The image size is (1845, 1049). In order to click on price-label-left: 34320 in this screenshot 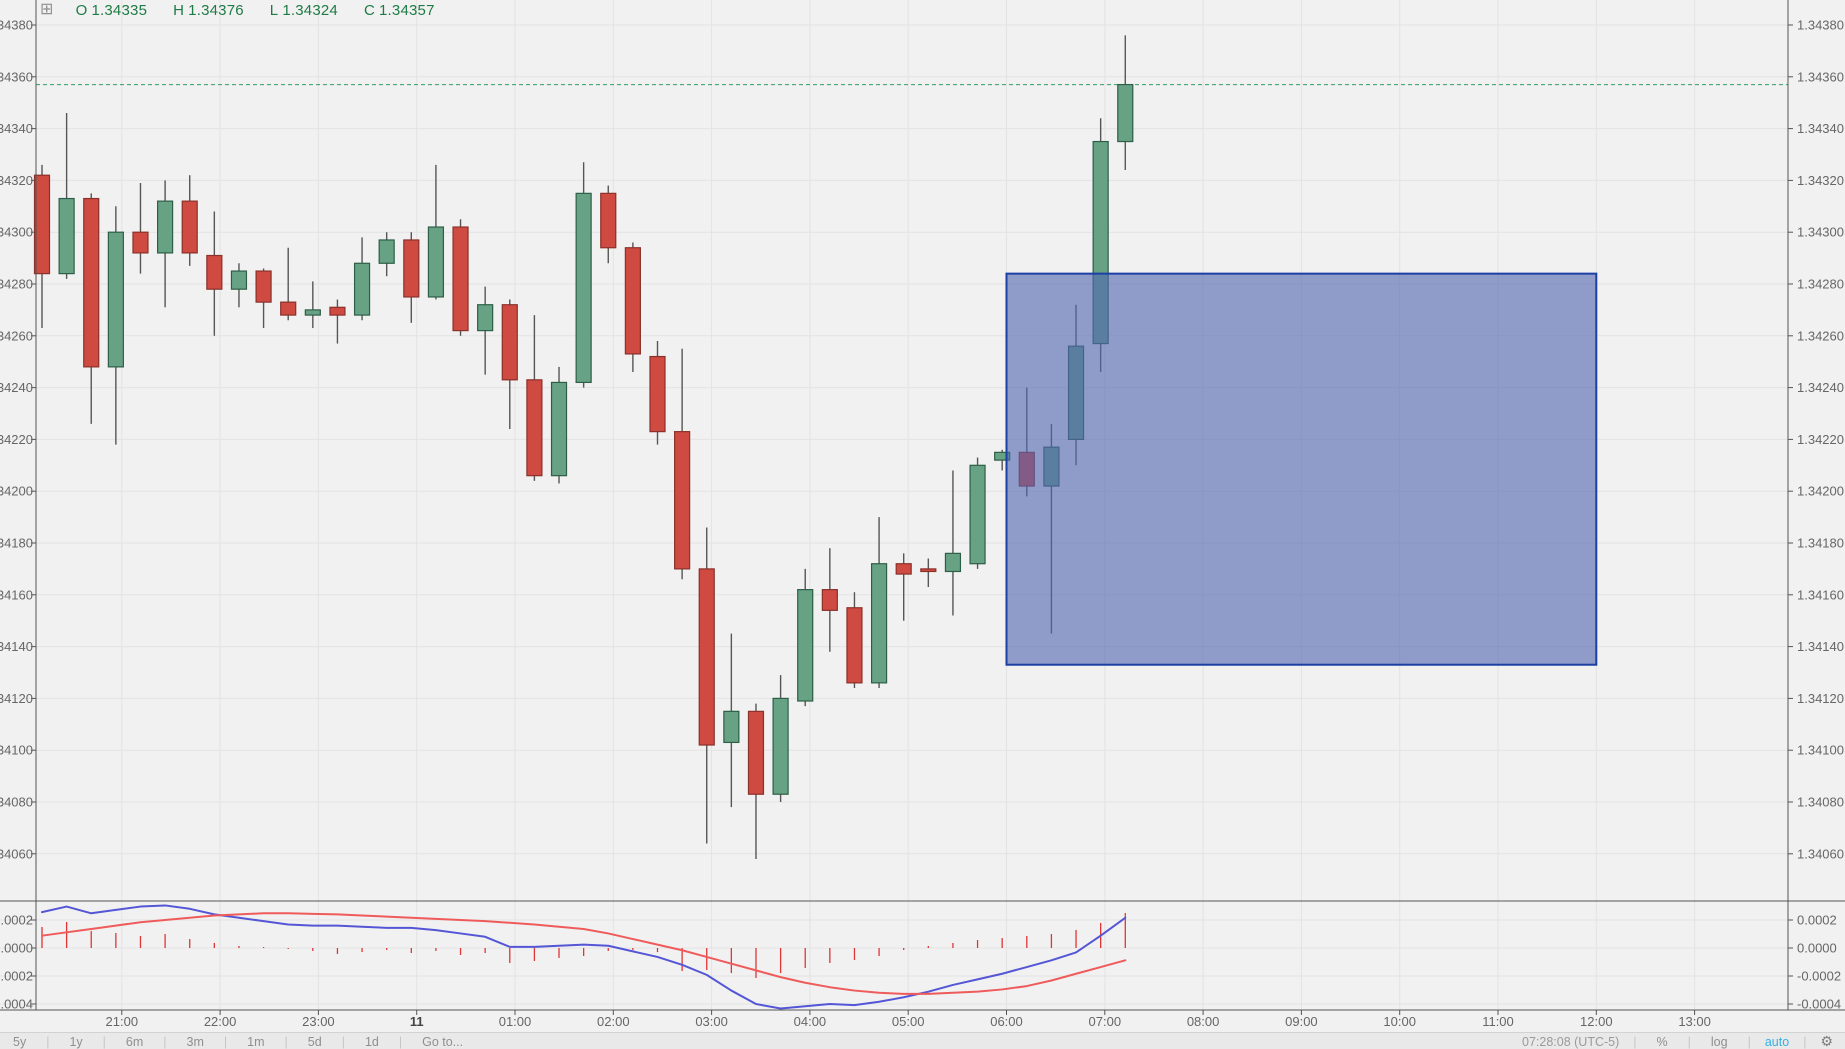, I will do `click(16, 180)`.